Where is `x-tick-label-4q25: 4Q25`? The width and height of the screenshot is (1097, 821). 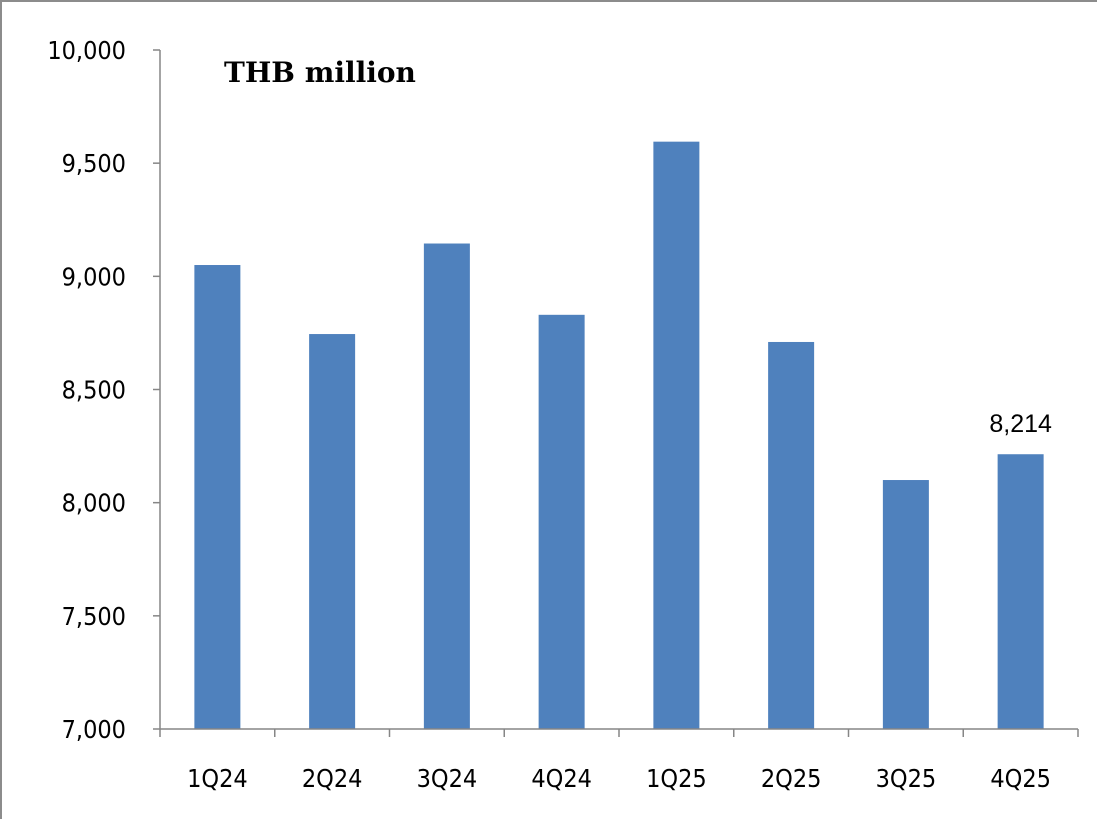 x-tick-label-4q25: 4Q25 is located at coordinates (1020, 778).